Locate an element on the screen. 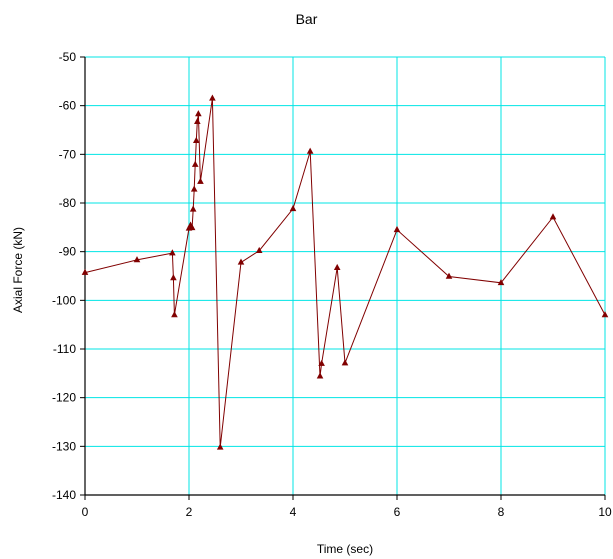  x-axis-label: Time (sec) is located at coordinates (345, 549).